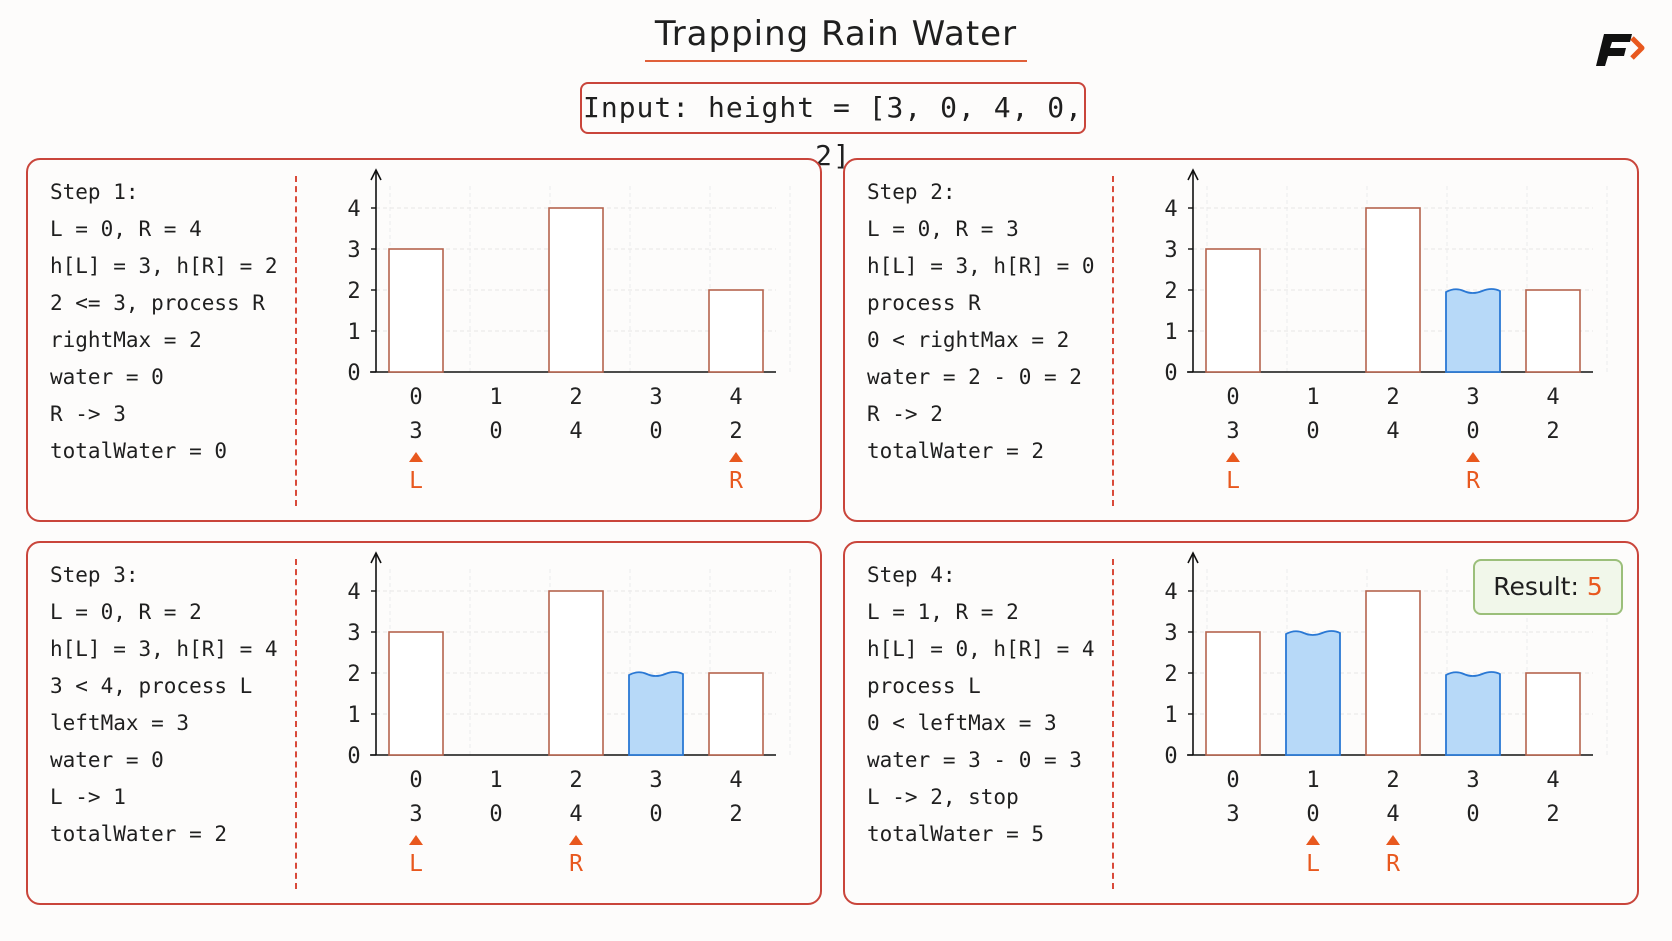 The height and width of the screenshot is (941, 1672). I want to click on bar-chart: 0 1 2 3 4 0 3 L 1 0 2 4 3 0 R 4 2, so click(1386, 331).